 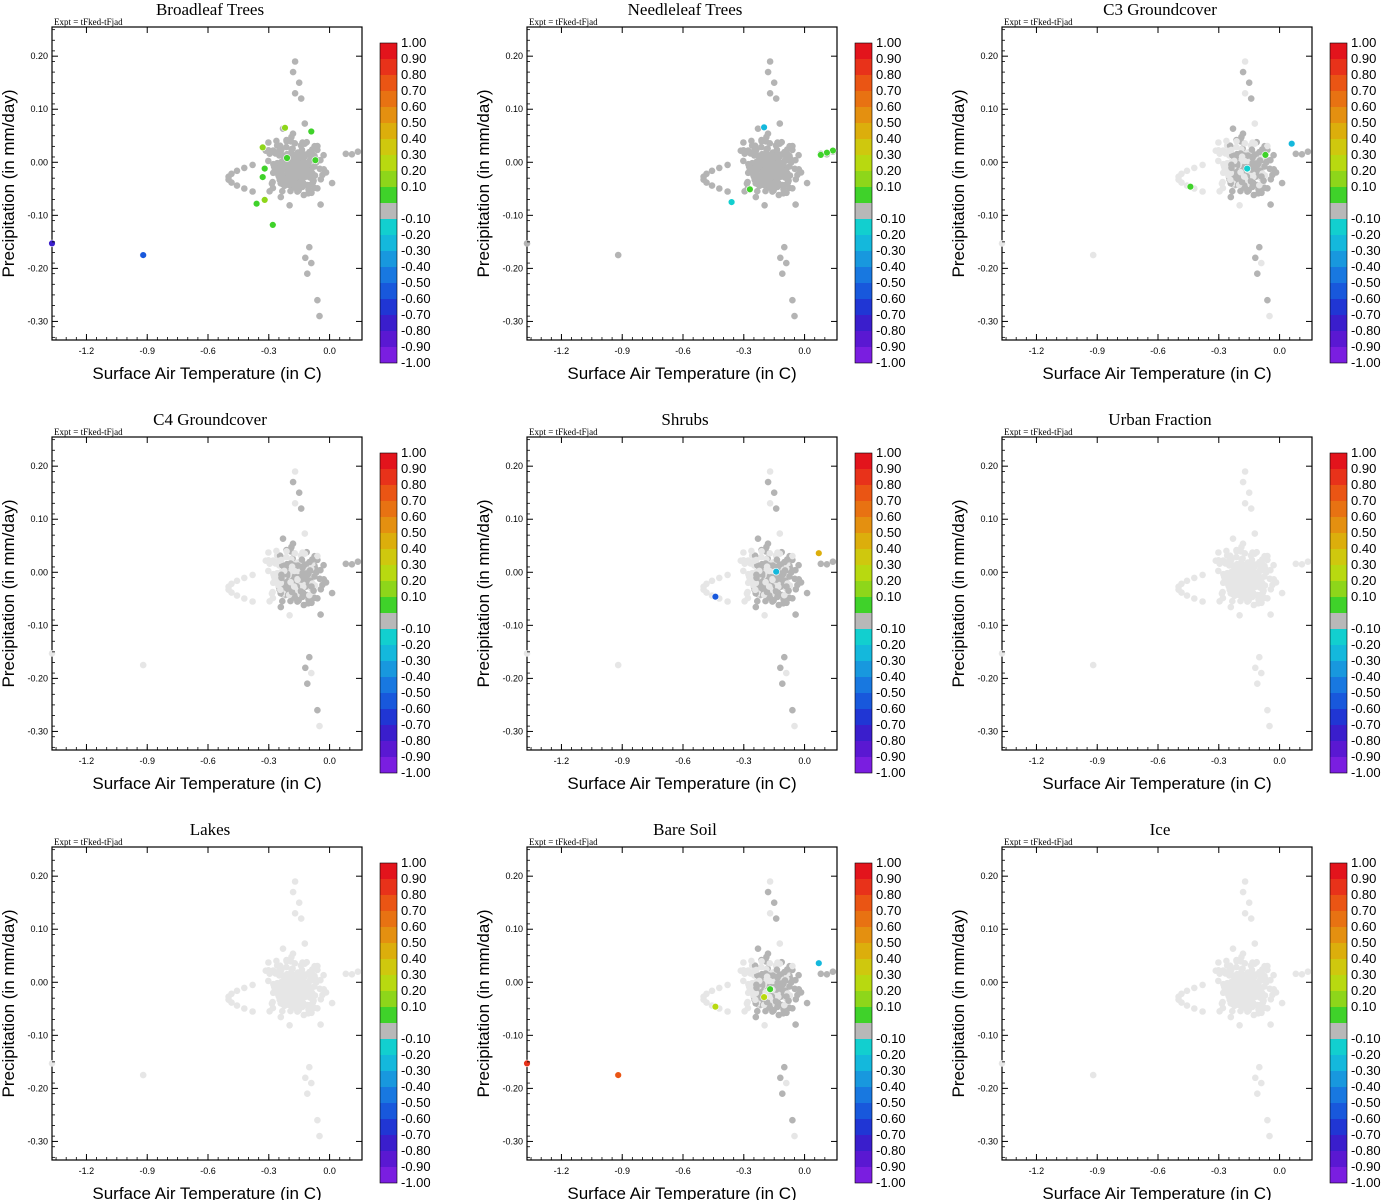 I want to click on colorbar-label: 0.40, so click(x=888, y=138).